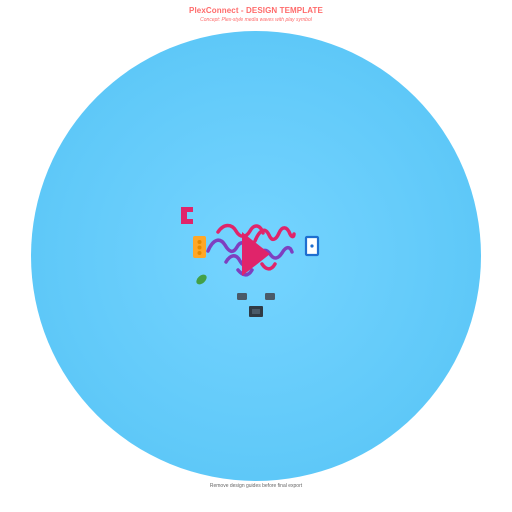 This screenshot has height=512, width=512. Describe the element at coordinates (270, 296) in the screenshot. I see `right-tile-icon` at that location.